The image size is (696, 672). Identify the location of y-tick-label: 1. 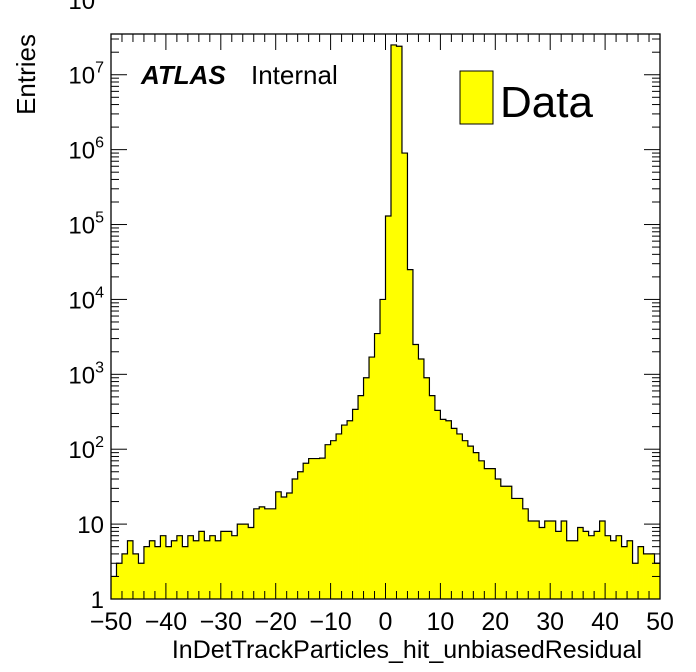
(97, 600).